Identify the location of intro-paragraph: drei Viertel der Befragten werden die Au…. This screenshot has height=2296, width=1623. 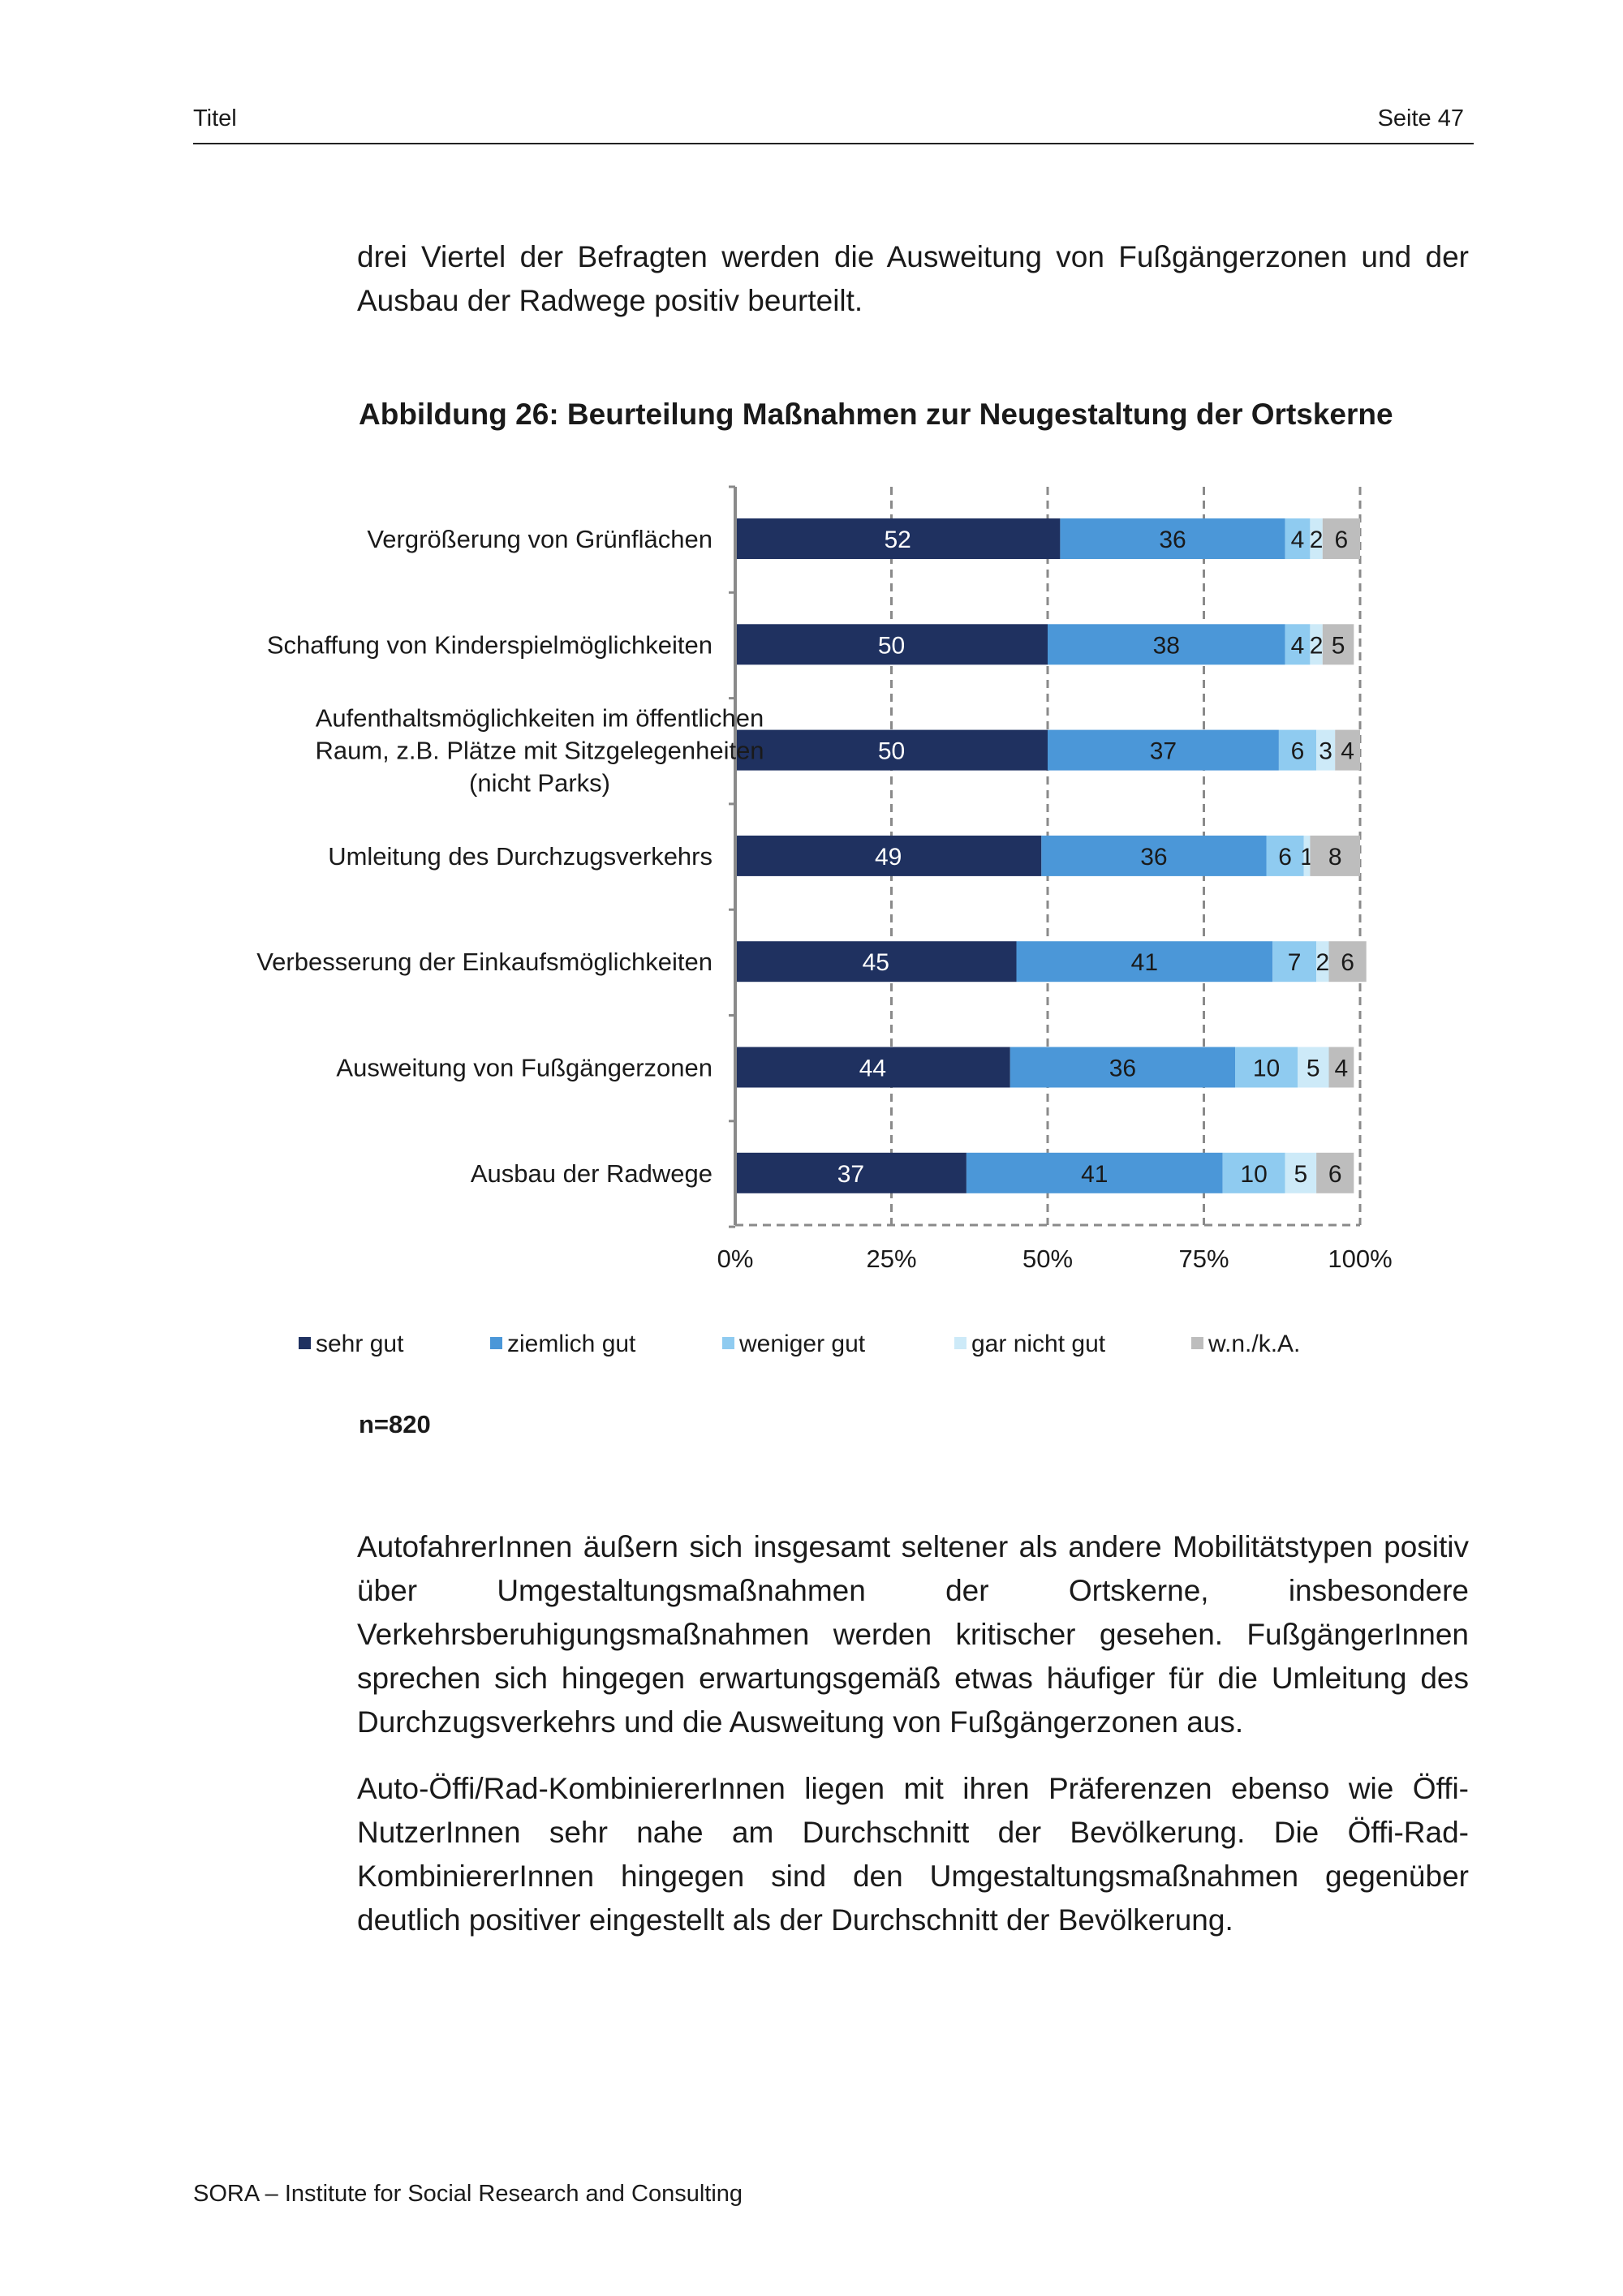
(913, 279).